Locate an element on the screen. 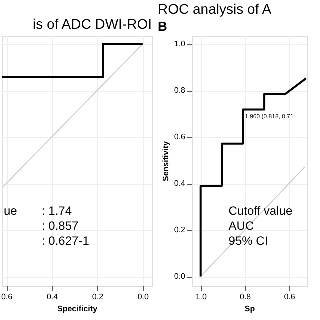  text: B is located at coordinates (163, 26).